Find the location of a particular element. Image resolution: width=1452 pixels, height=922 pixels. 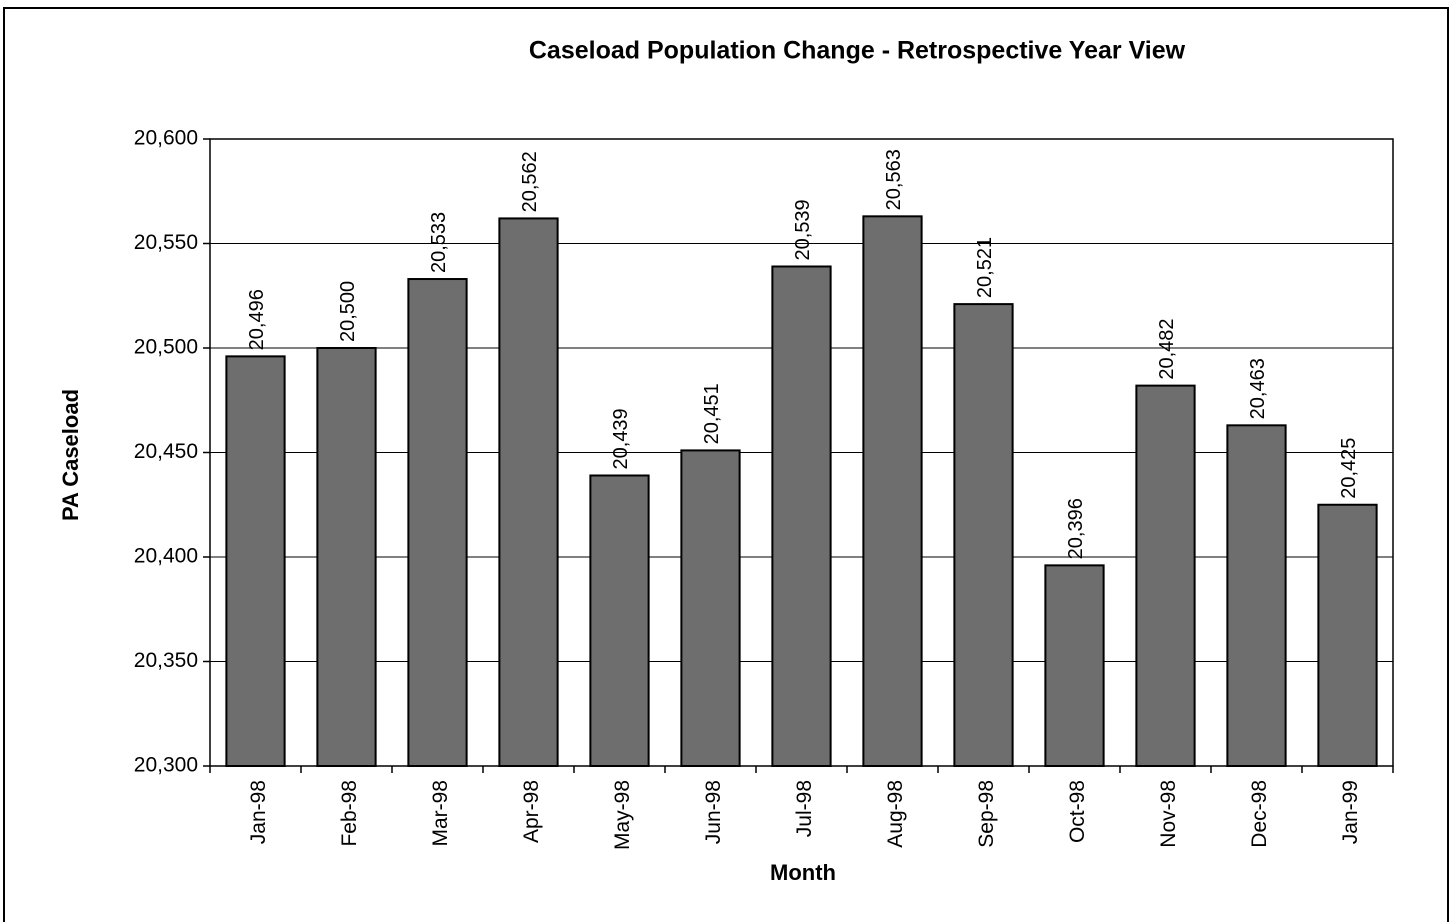

value-label: 20,533 is located at coordinates (439, 242).